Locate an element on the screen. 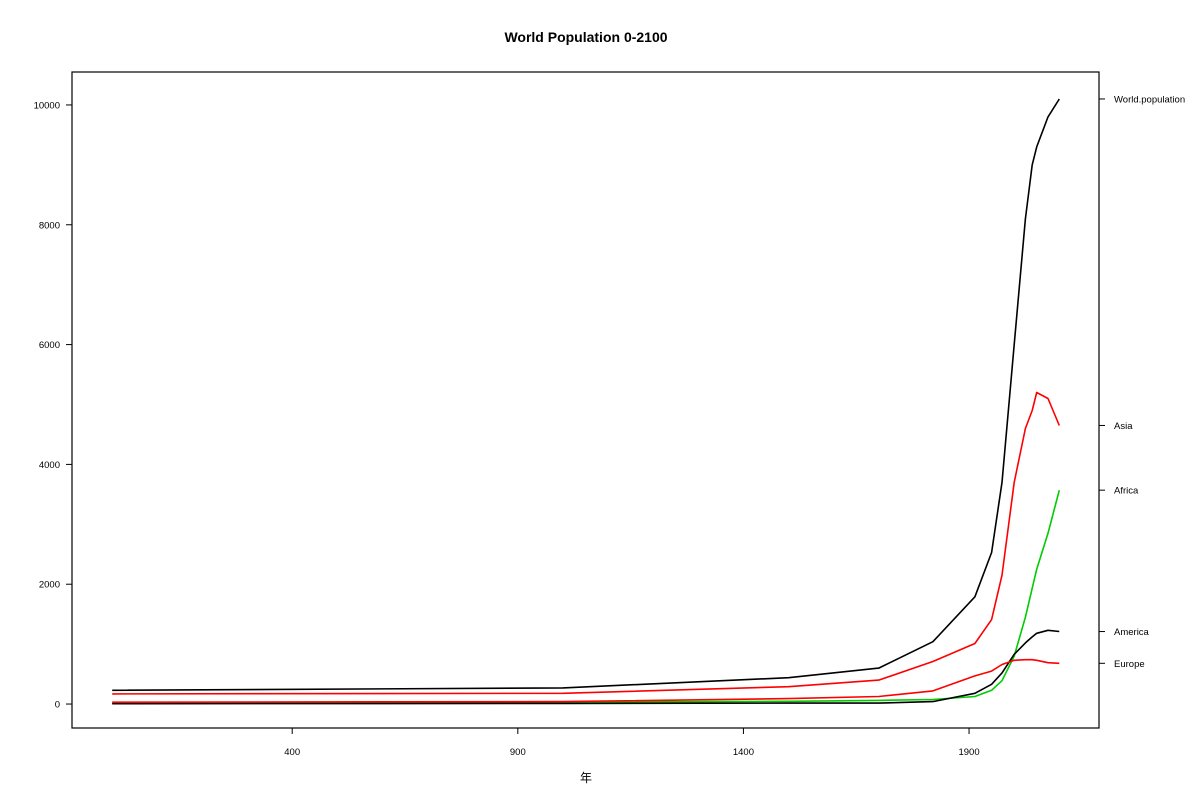  y-tick-label-6000: 6000 is located at coordinates (49, 345).